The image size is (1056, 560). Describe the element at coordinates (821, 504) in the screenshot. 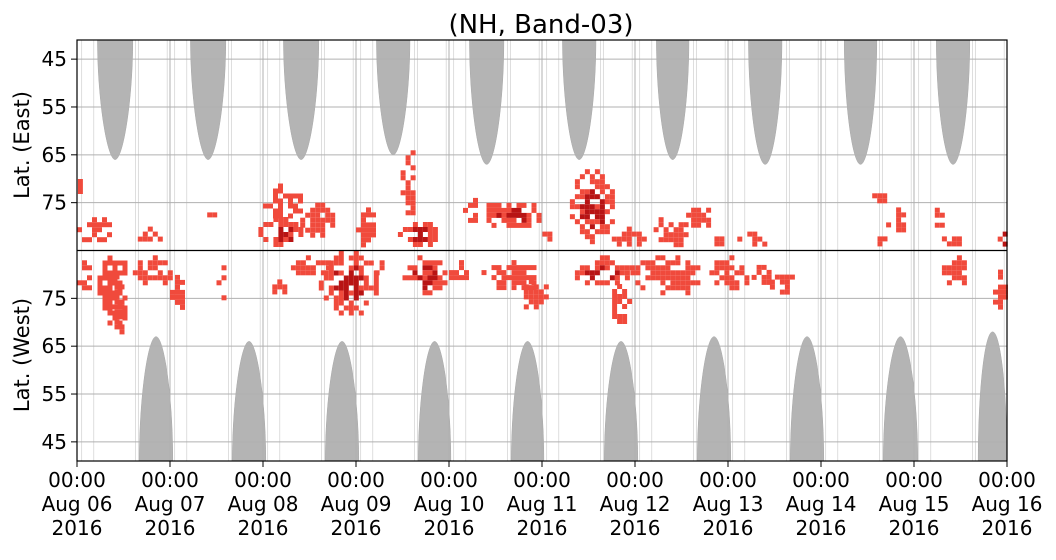

I see `x-tick-label: Aug 14` at that location.